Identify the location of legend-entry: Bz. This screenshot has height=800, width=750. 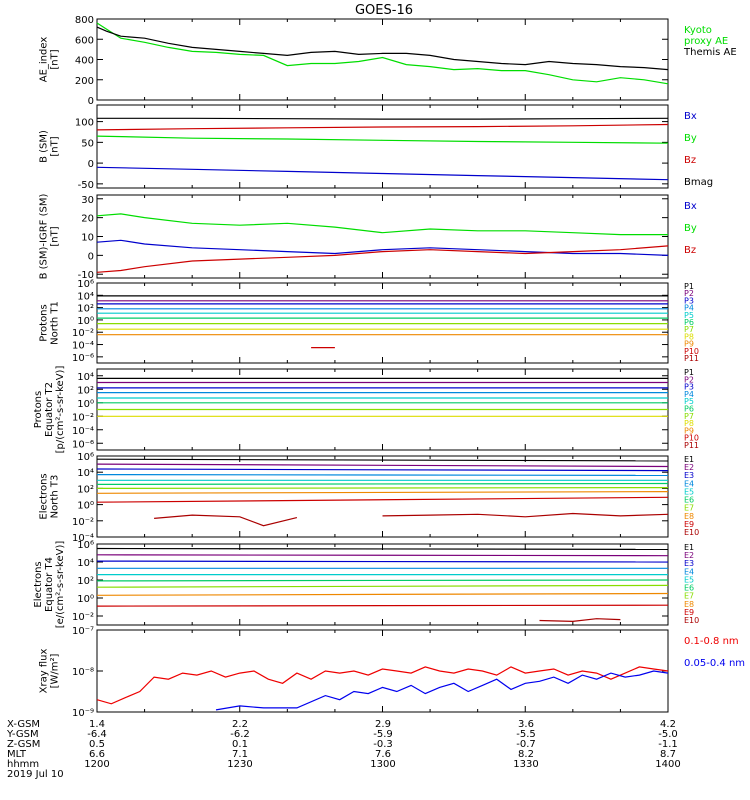
(690, 160).